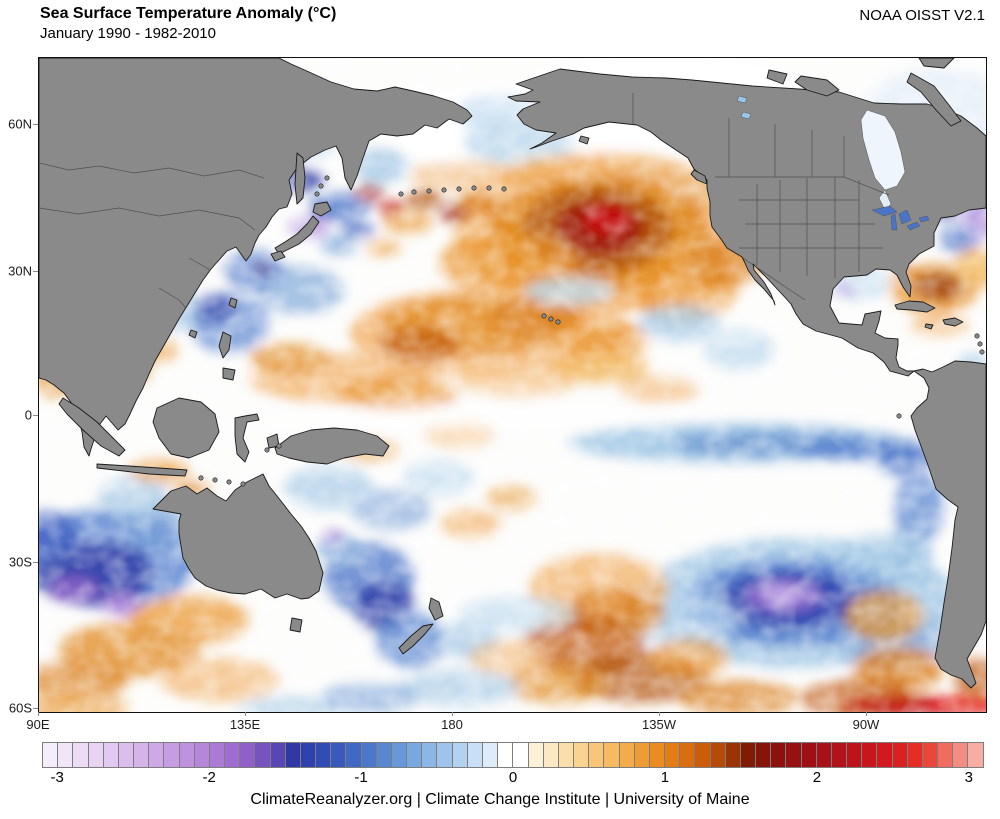 This screenshot has width=1000, height=819. Describe the element at coordinates (20, 562) in the screenshot. I see `lat-tick-label: 30S` at that location.